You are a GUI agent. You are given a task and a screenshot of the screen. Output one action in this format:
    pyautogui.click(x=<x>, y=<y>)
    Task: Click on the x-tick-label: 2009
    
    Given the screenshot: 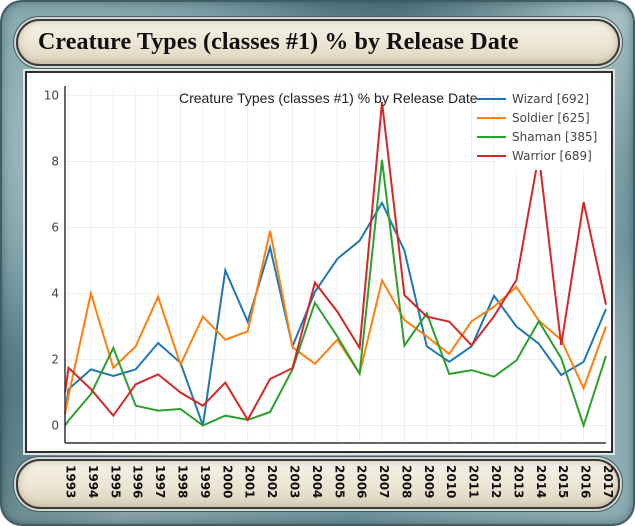 What is the action you would take?
    pyautogui.click(x=428, y=482)
    